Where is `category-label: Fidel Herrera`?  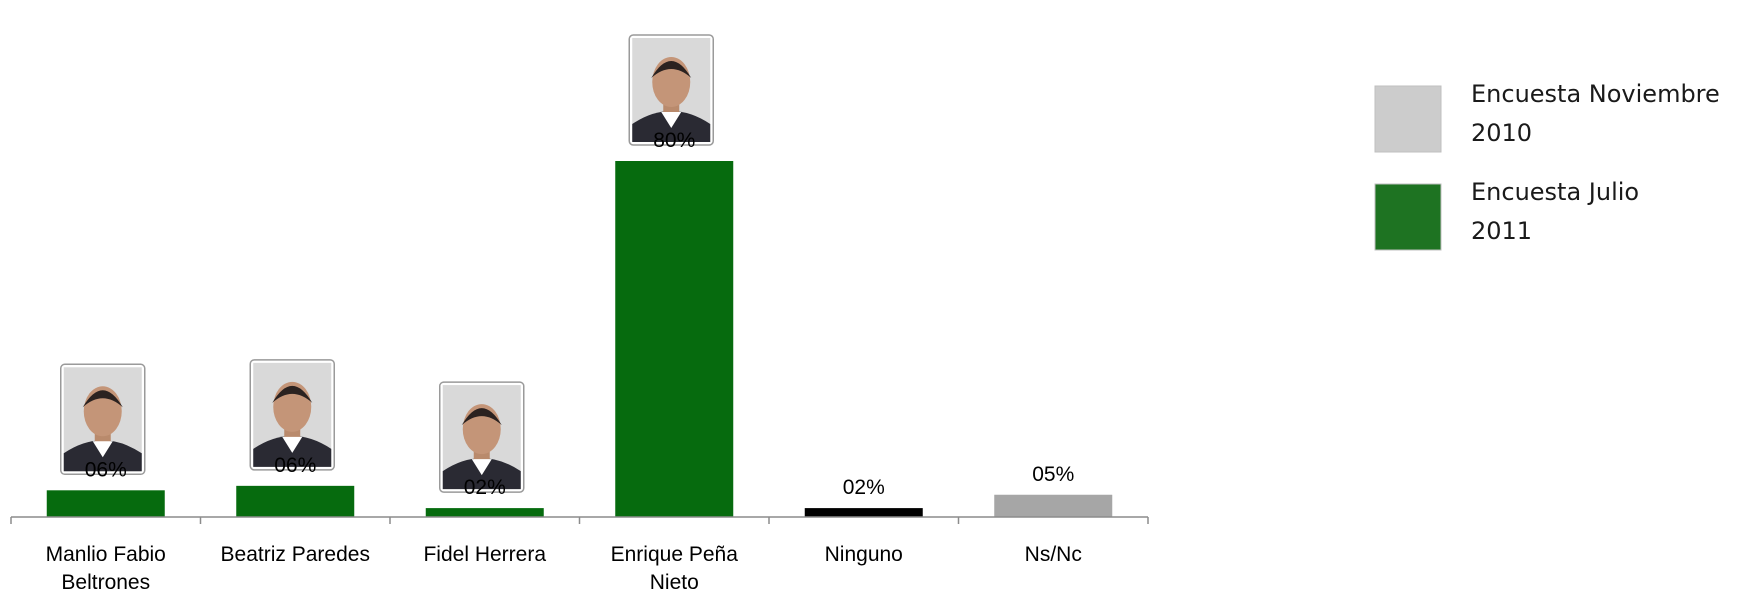
category-label: Fidel Herrera is located at coordinates (484, 554).